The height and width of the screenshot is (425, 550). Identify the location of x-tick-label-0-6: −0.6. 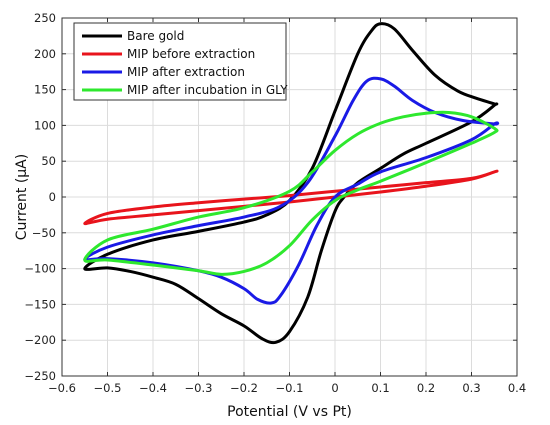
(62, 388).